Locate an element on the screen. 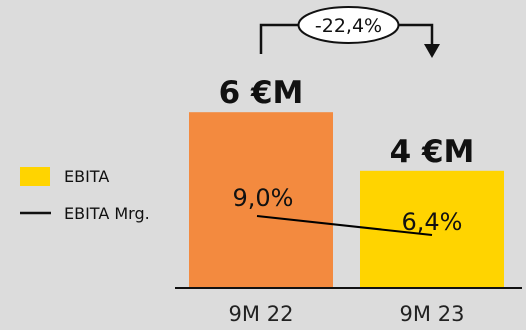 The image size is (526, 330). change-label: -22,4% is located at coordinates (348, 26).